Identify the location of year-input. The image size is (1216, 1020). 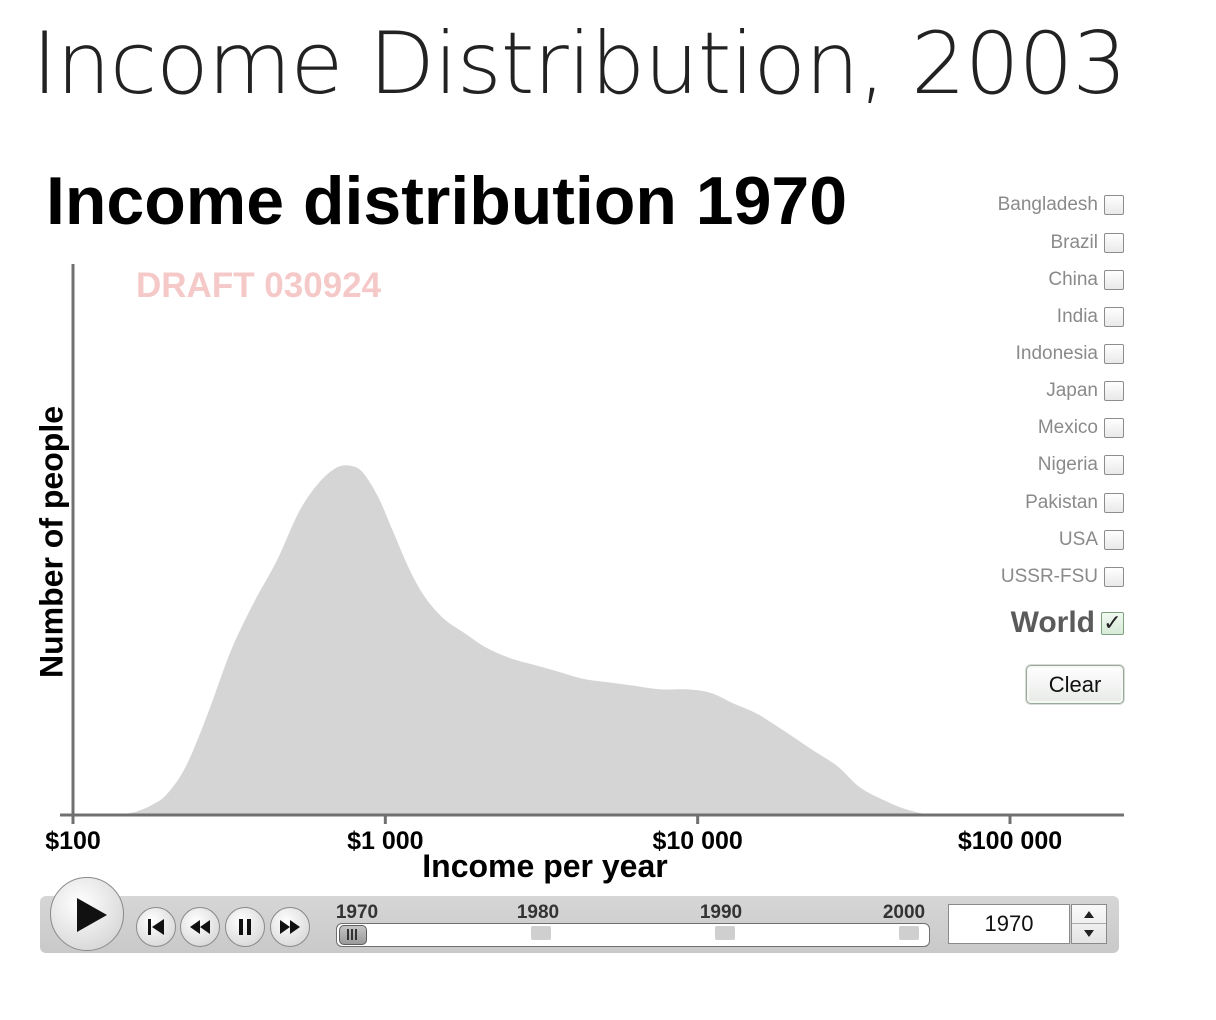
(1009, 924).